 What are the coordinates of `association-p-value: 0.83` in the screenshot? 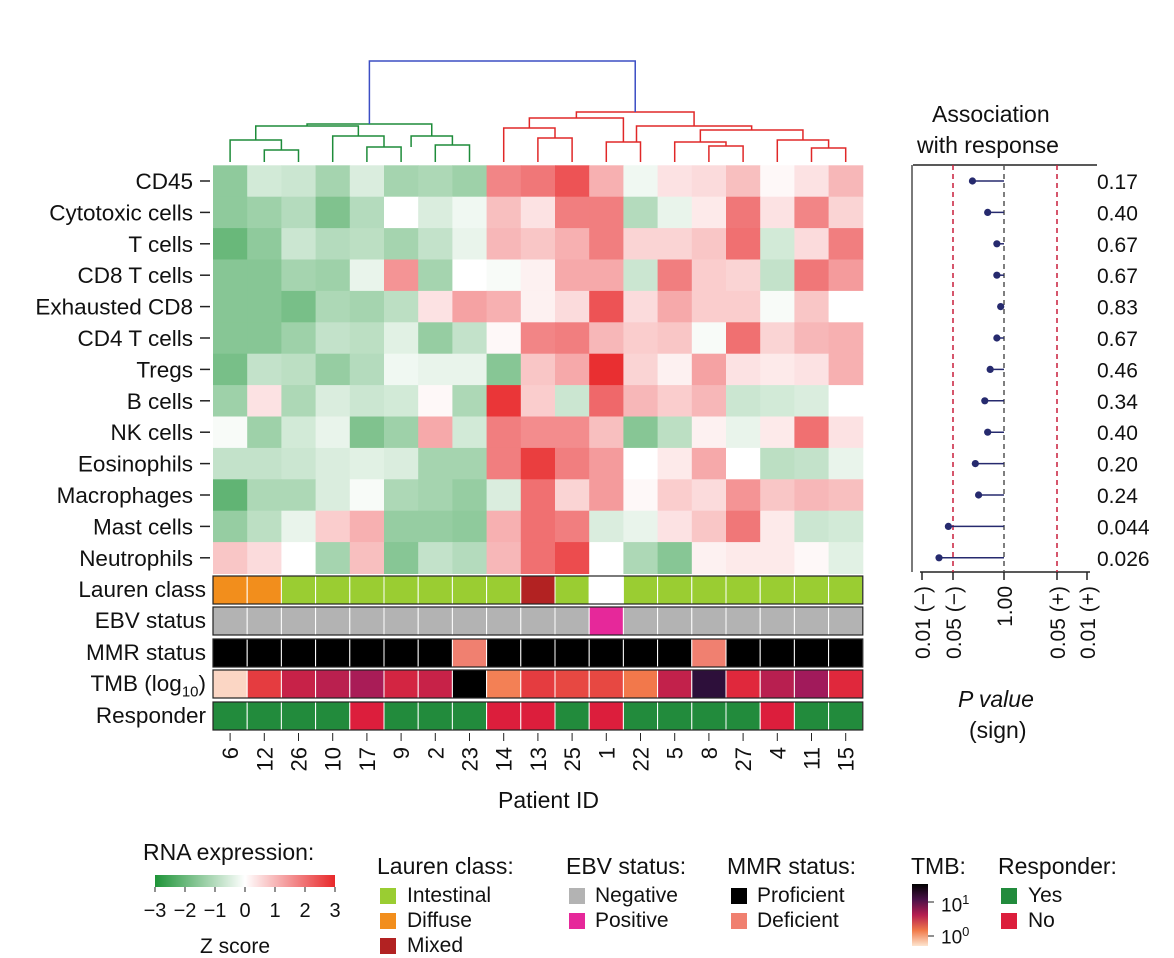 It's located at (1117, 308).